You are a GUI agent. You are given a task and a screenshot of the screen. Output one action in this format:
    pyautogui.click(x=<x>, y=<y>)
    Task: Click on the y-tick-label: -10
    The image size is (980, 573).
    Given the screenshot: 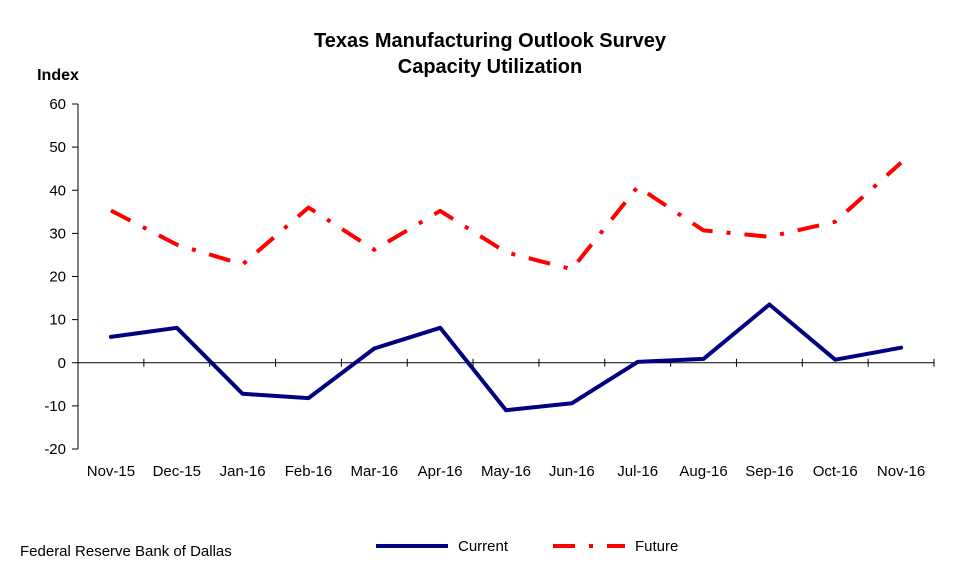 What is the action you would take?
    pyautogui.click(x=55, y=406)
    